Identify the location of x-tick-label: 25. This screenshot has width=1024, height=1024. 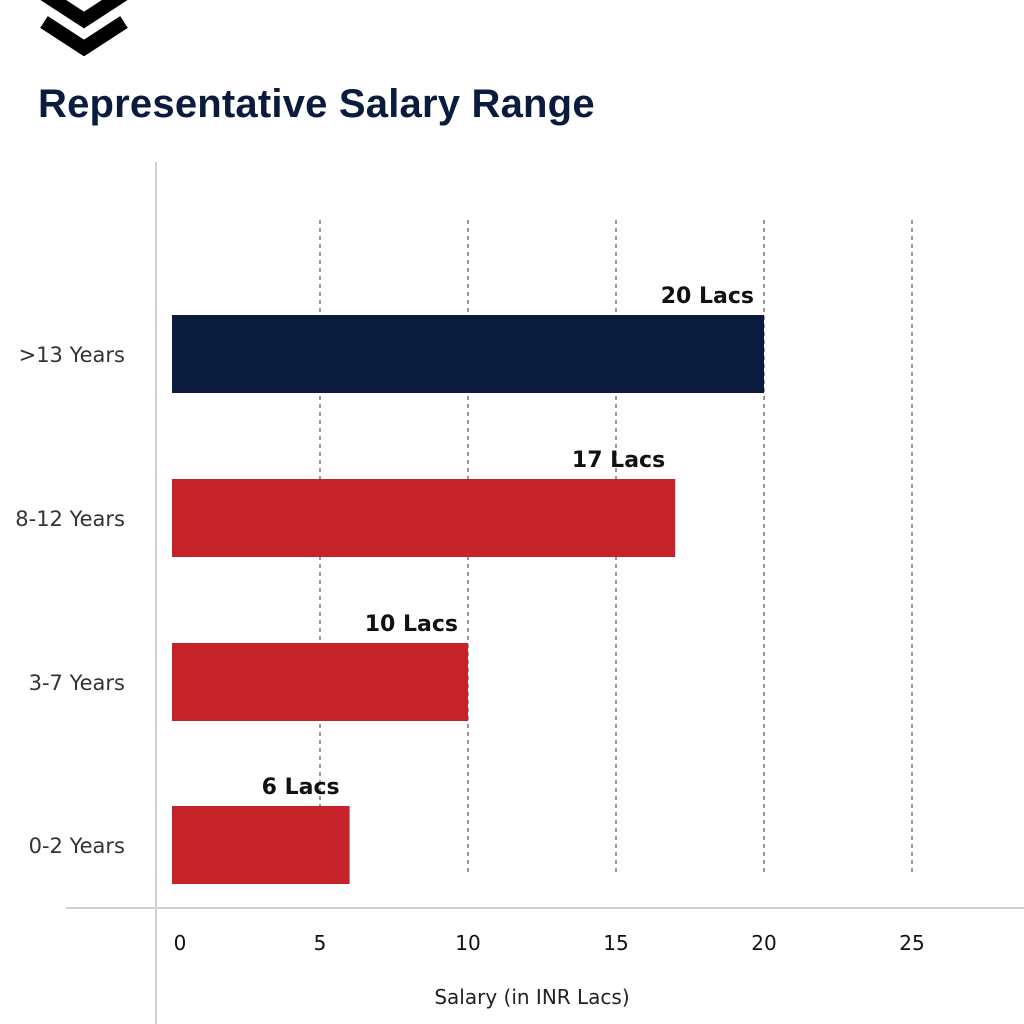
(911, 943).